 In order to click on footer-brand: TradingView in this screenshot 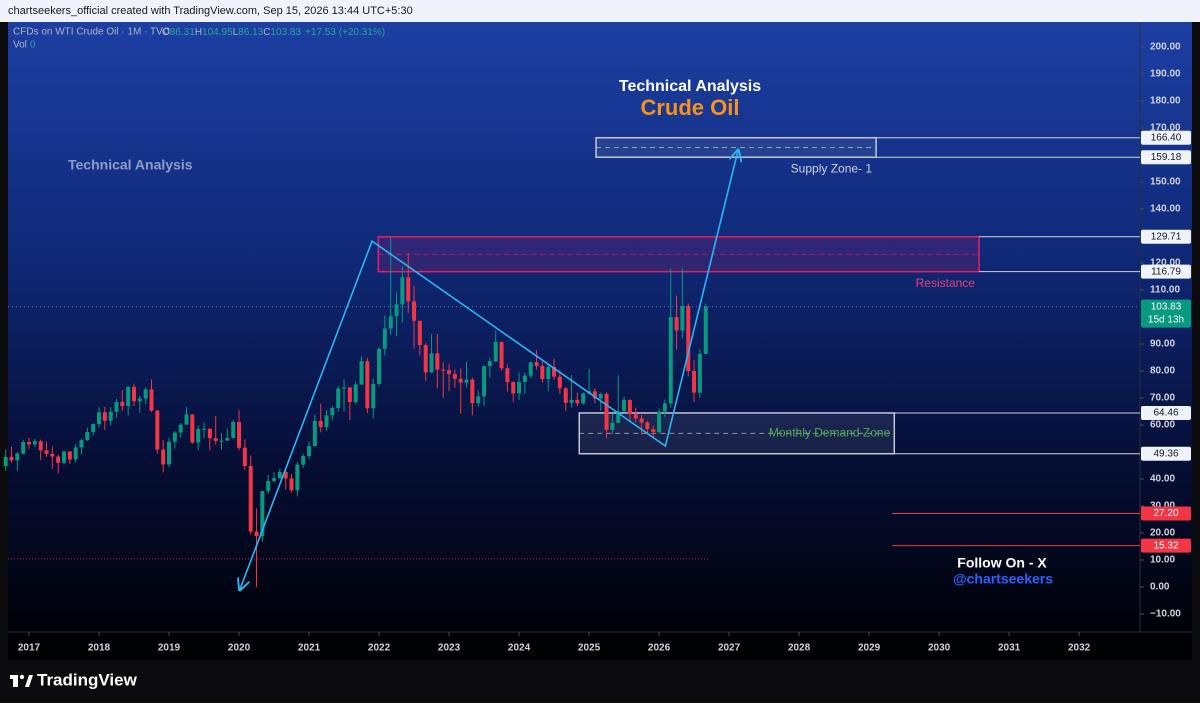, I will do `click(87, 679)`.